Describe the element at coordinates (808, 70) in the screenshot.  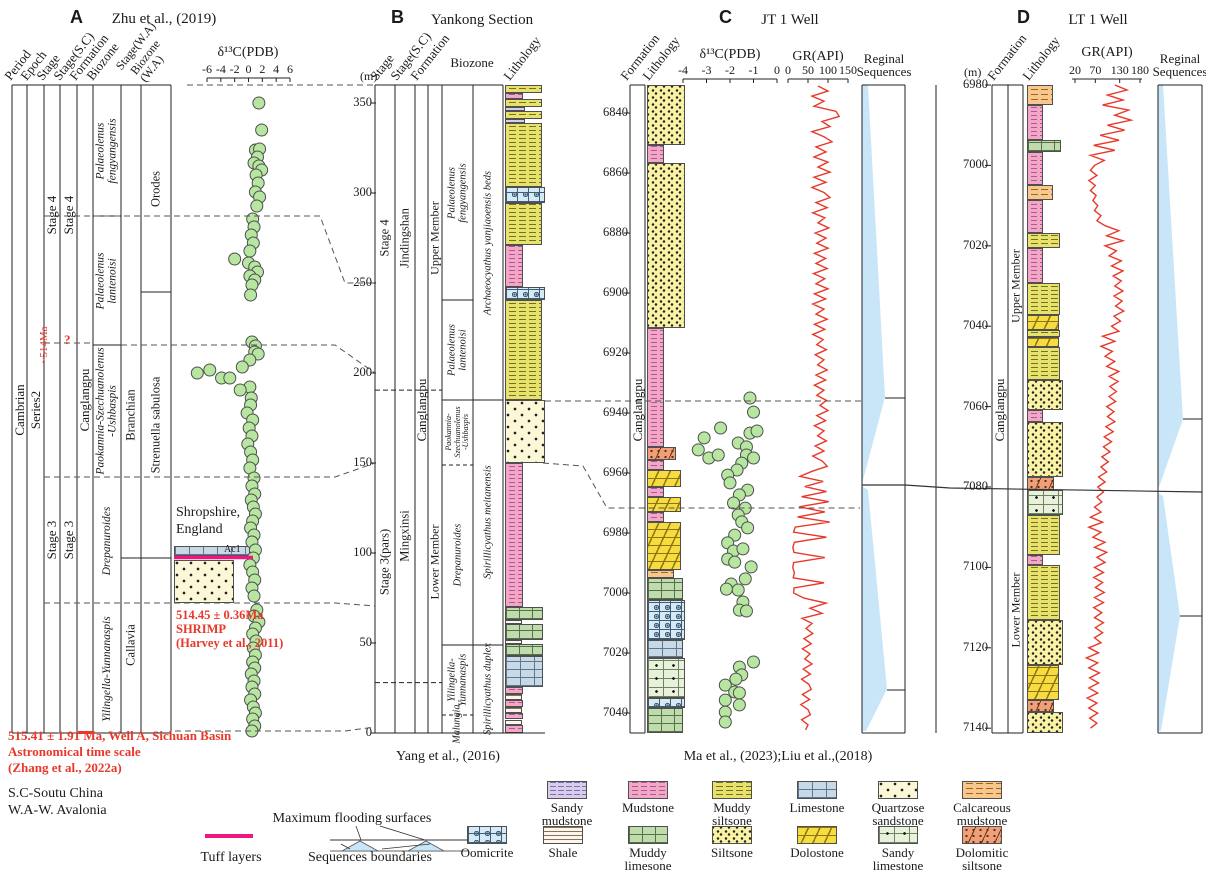
I see `c-gr-tick-label: 50` at that location.